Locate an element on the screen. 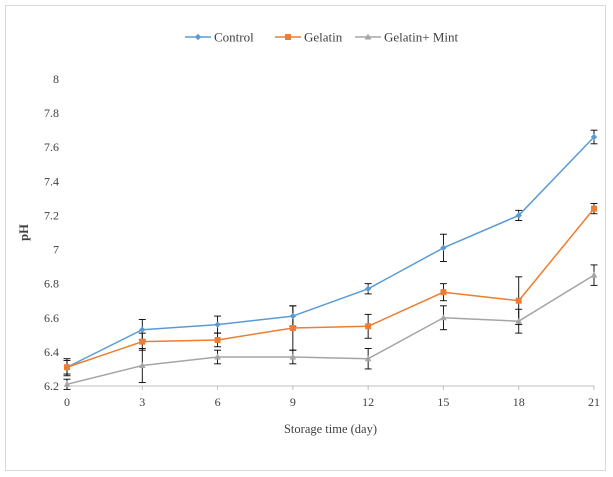  legend-marker-gelatin is located at coordinates (288, 37).